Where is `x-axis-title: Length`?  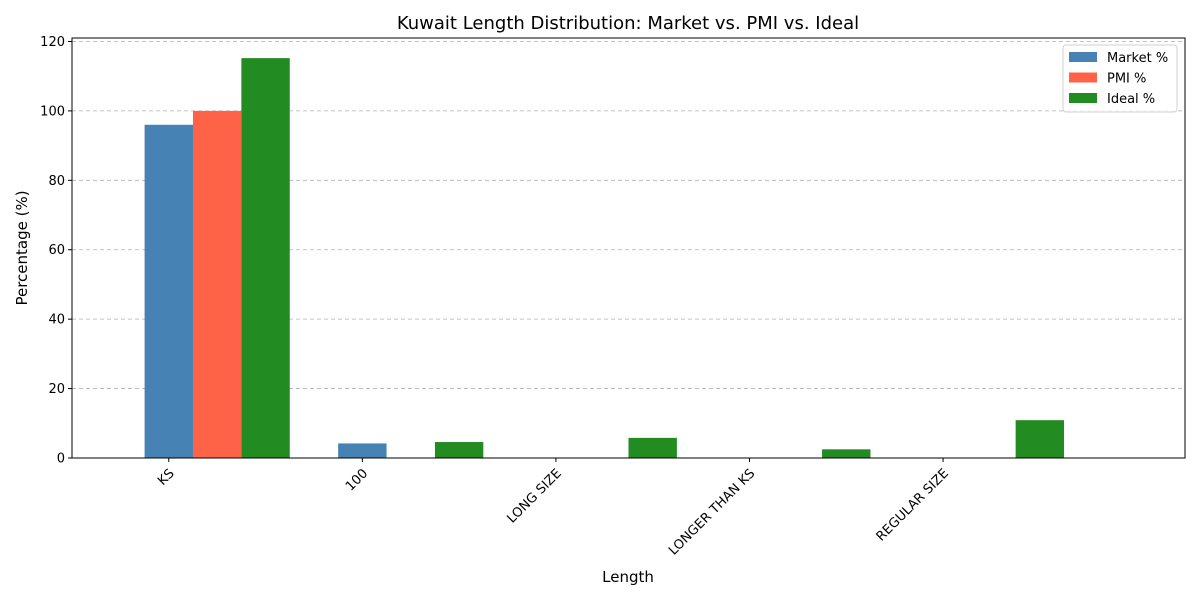 x-axis-title: Length is located at coordinates (628, 577).